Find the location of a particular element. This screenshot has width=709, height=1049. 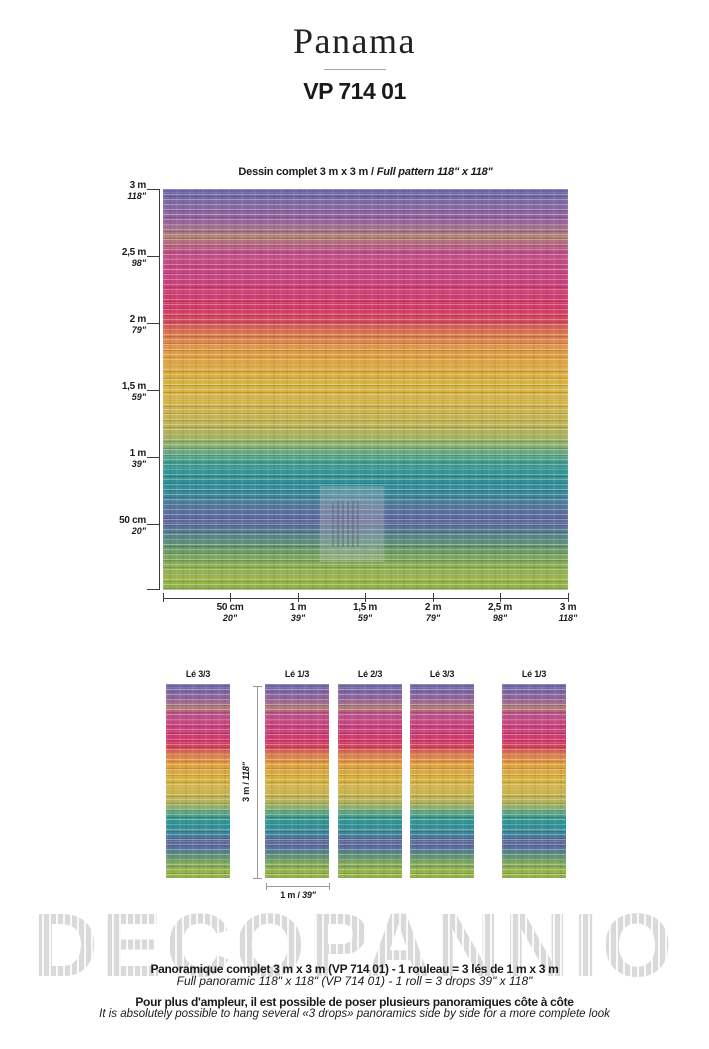

width-dimension-label: 1 m / 39" is located at coordinates (298, 895).